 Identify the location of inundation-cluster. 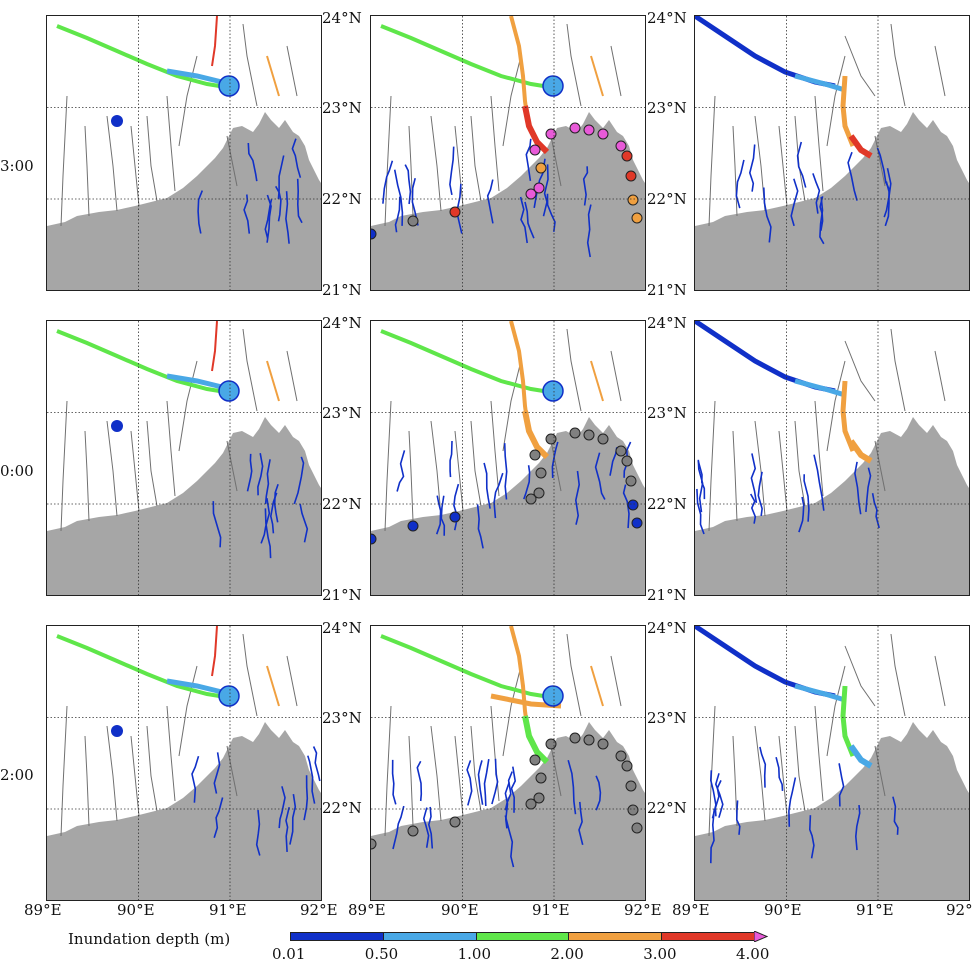
(117, 121).